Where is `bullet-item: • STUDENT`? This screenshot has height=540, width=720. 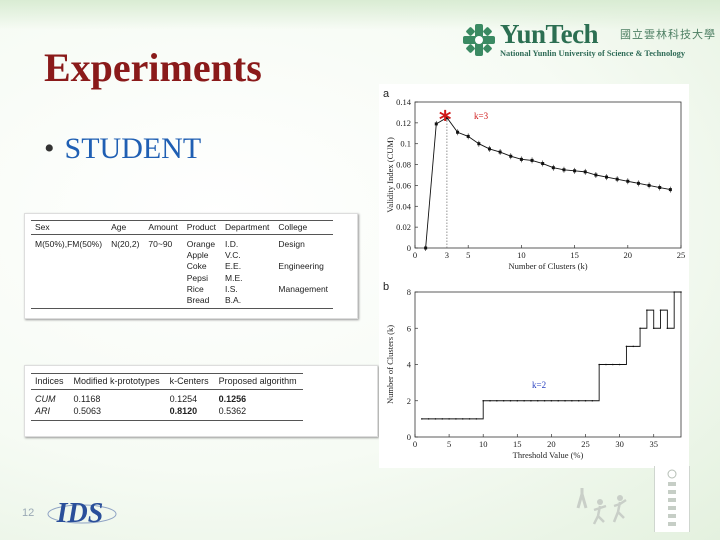 bullet-item: • STUDENT is located at coordinates (122, 149).